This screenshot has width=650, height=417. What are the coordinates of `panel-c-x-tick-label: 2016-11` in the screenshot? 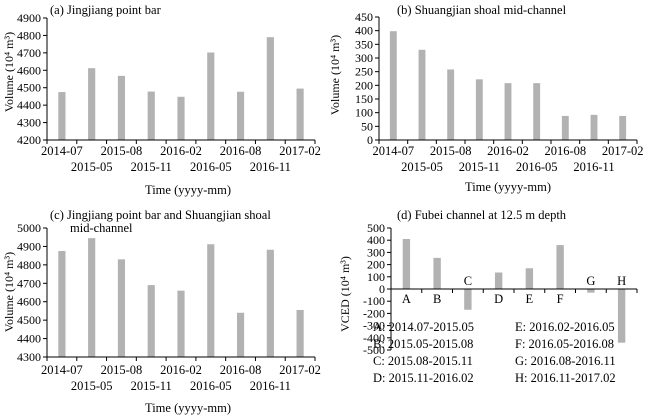 It's located at (270, 386).